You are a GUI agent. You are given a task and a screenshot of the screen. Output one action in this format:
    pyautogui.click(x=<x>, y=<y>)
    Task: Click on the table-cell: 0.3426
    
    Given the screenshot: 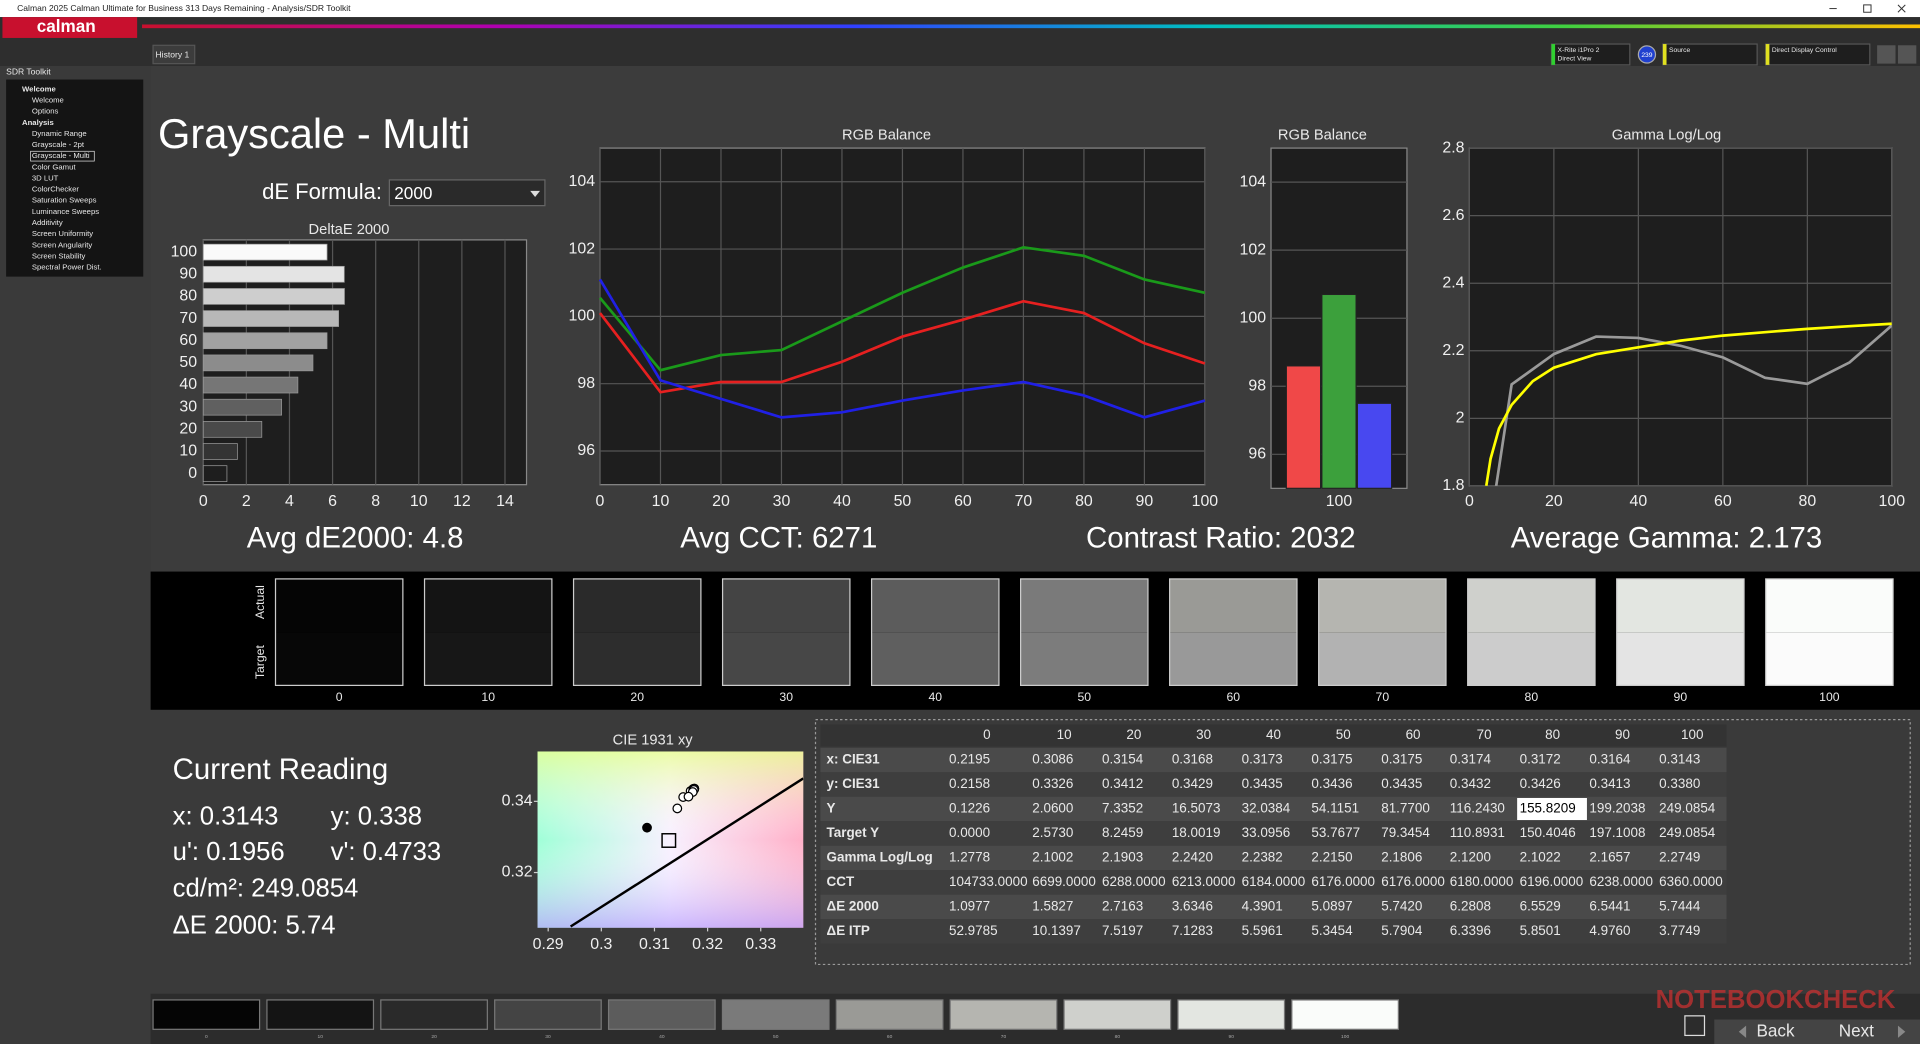 What is the action you would take?
    pyautogui.click(x=1540, y=783)
    